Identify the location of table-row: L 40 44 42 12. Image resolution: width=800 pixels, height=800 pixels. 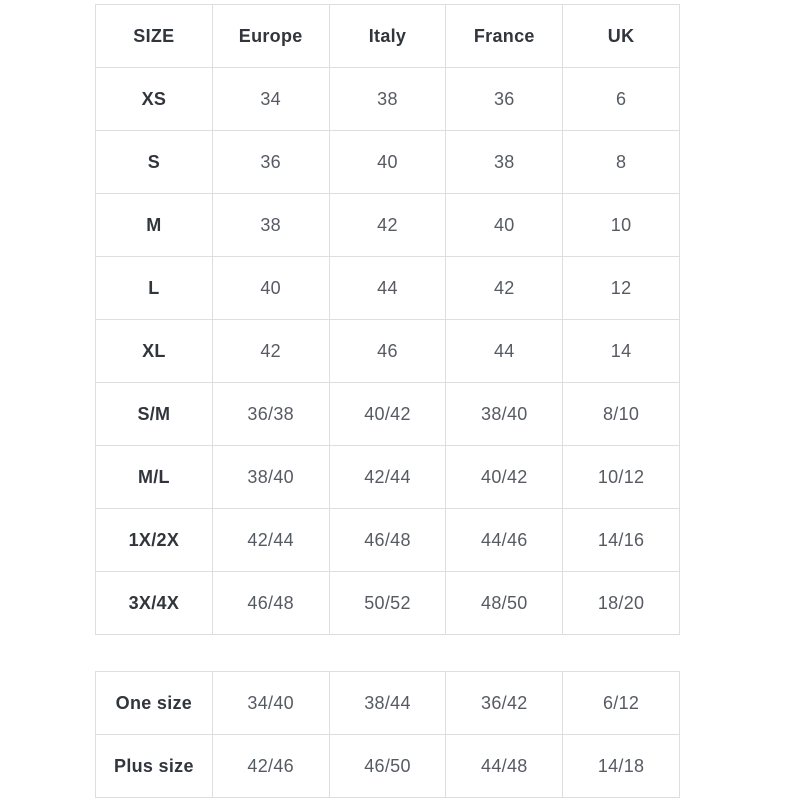
(387, 288).